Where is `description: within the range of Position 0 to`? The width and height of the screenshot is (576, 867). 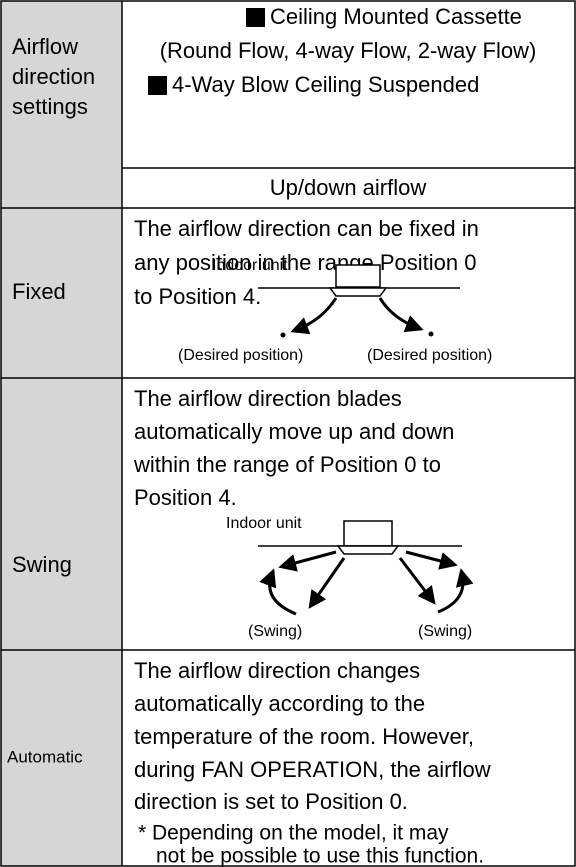 description: within the range of Position 0 to is located at coordinates (287, 464).